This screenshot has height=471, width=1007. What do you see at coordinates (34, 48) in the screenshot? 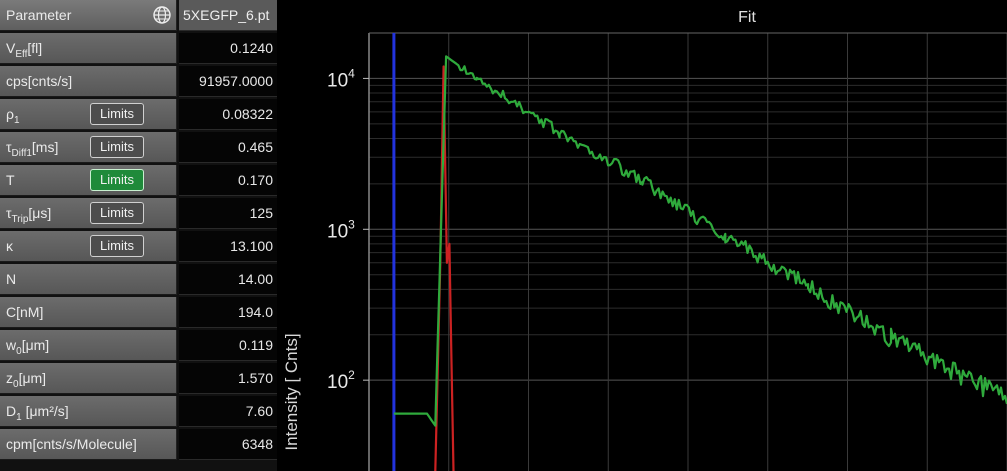
I see `parameter-unit: [fl]` at bounding box center [34, 48].